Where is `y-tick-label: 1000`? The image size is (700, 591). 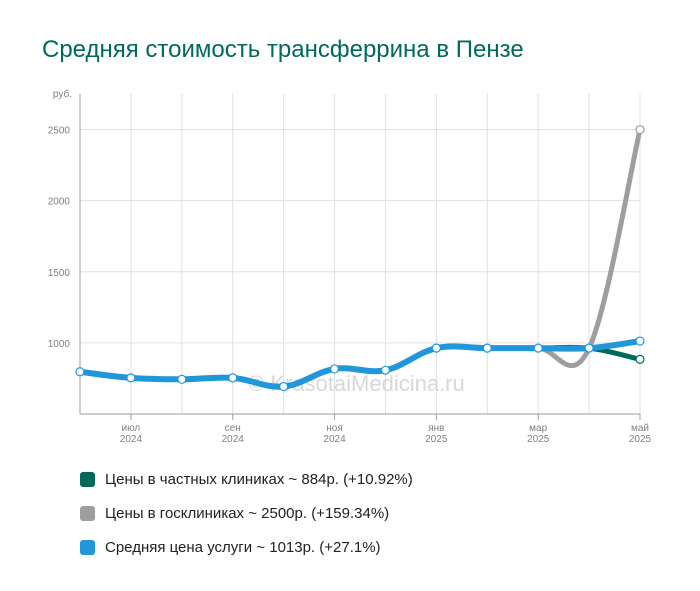
y-tick-label: 1000 is located at coordinates (59, 344).